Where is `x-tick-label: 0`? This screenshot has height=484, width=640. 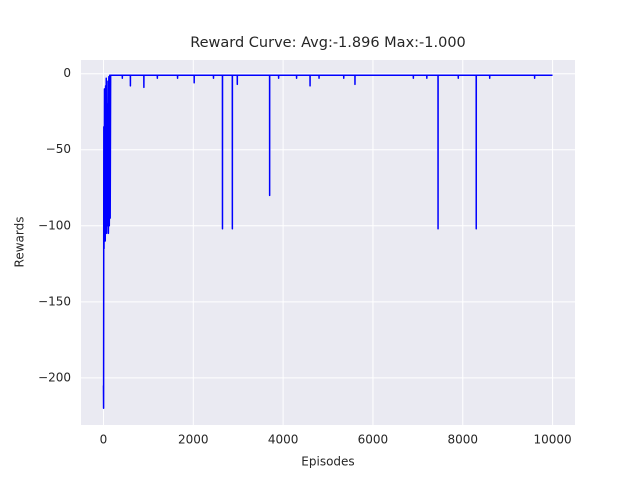 x-tick-label: 0 is located at coordinates (104, 440).